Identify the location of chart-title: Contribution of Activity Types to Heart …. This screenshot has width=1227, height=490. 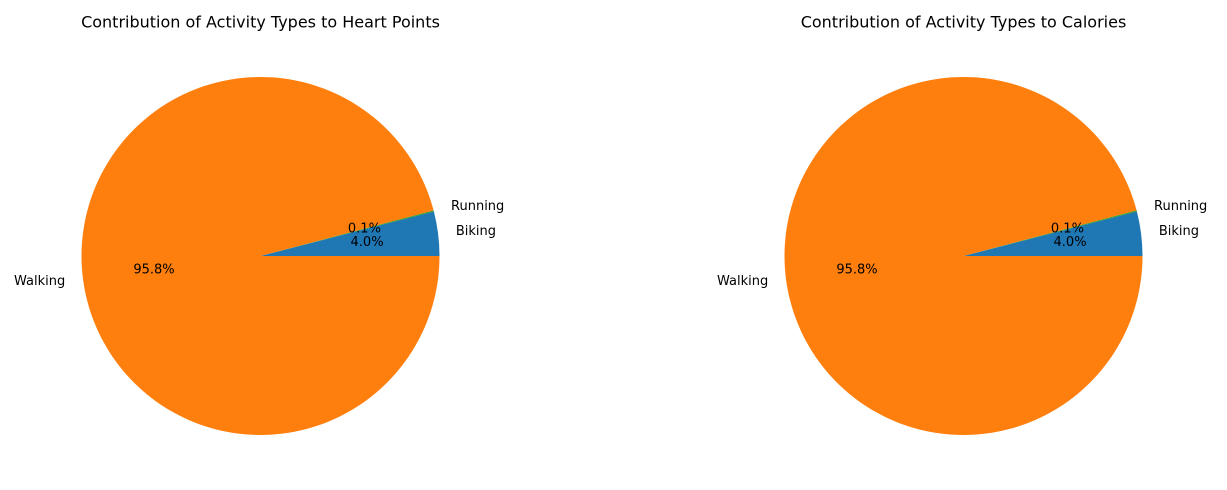
(260, 22).